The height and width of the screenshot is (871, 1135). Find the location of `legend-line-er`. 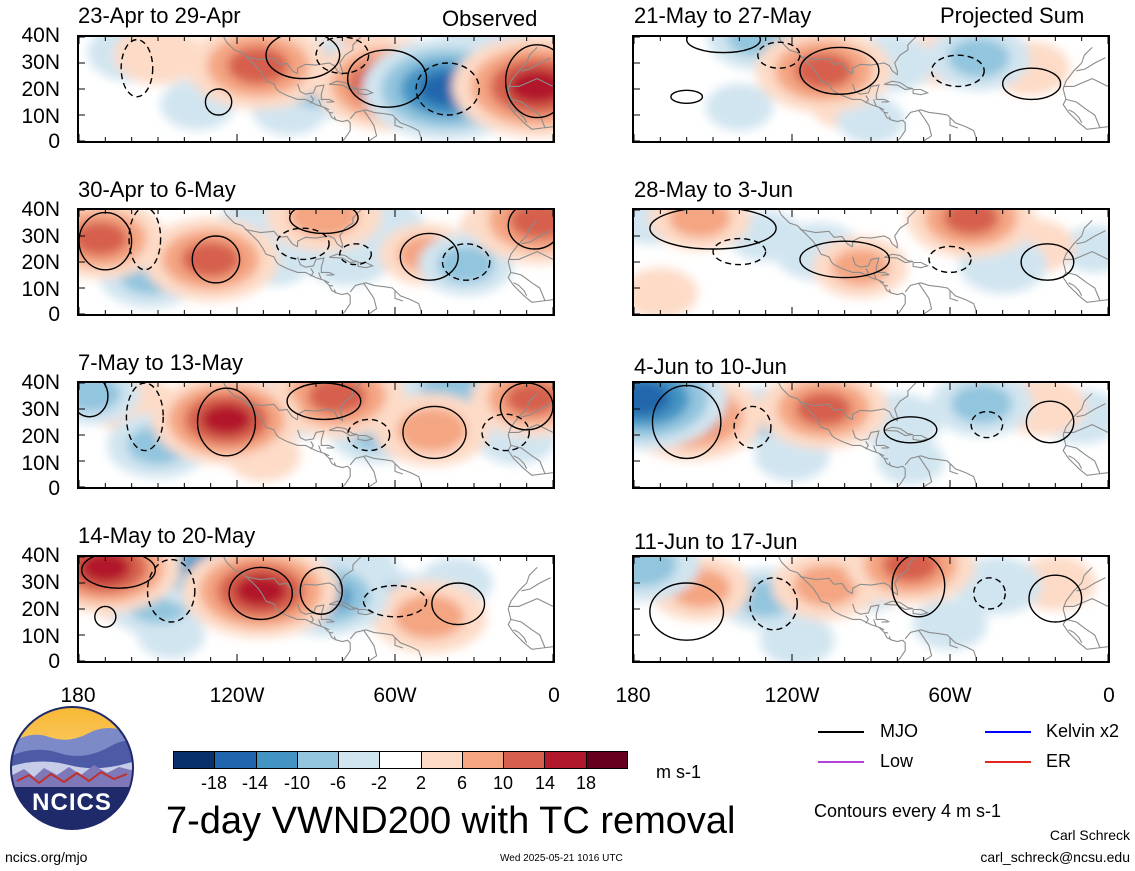

legend-line-er is located at coordinates (1008, 762).